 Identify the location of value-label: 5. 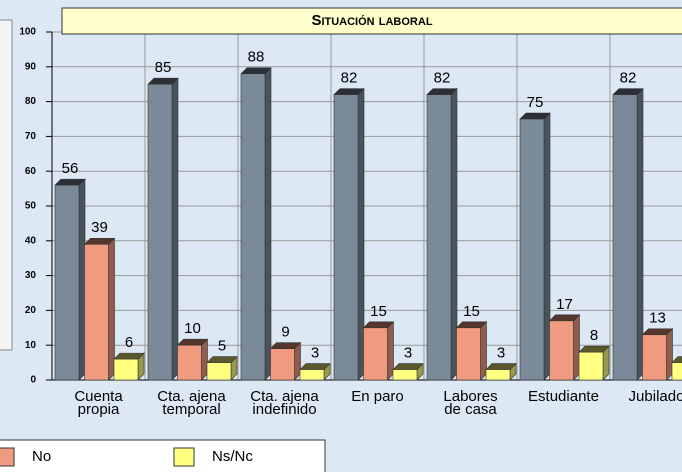
(222, 346).